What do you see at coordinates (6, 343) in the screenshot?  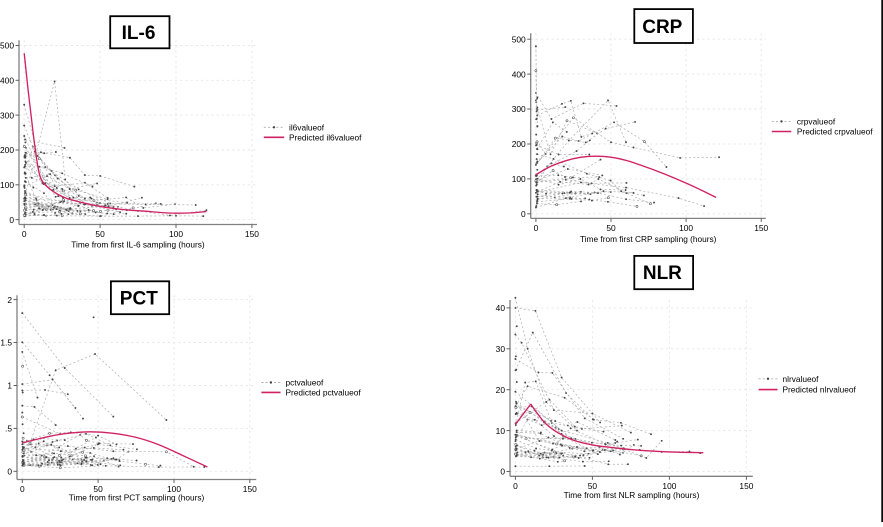 I see `svg-text: 1.5` at bounding box center [6, 343].